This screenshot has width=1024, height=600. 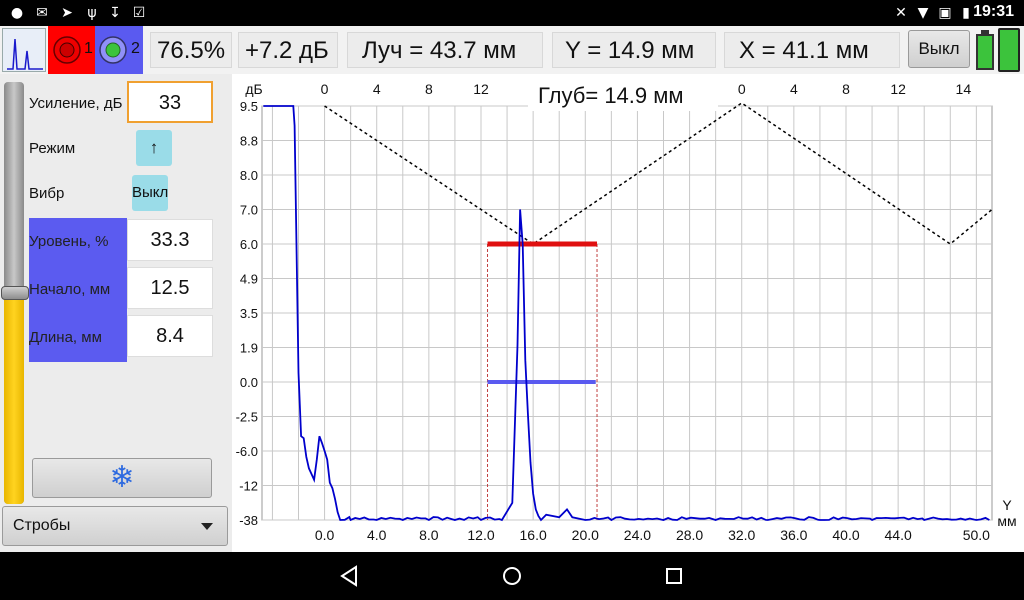 I want to click on x-readout: X = 41.1 мм, so click(x=812, y=50).